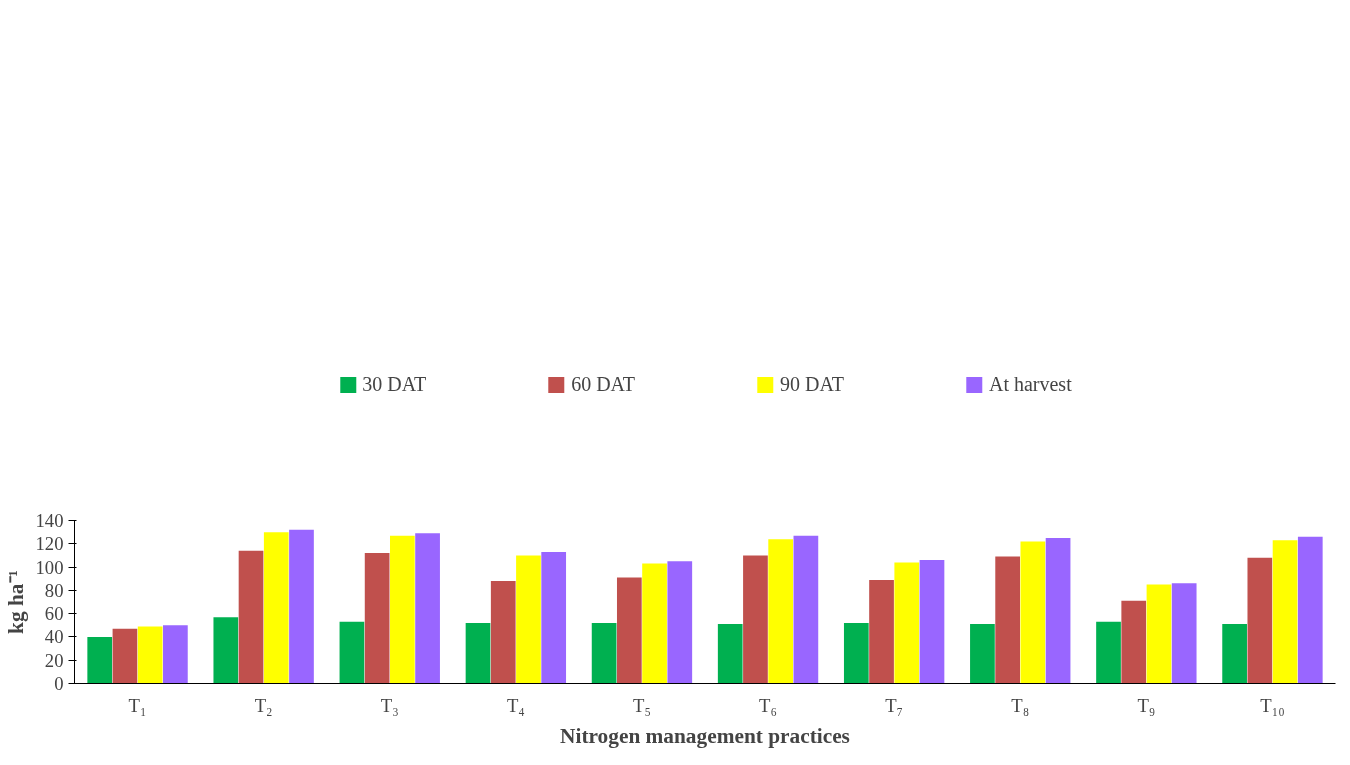 Image resolution: width=1350 pixels, height=765 pixels. What do you see at coordinates (54, 660) in the screenshot?
I see `y-tick-label: 20` at bounding box center [54, 660].